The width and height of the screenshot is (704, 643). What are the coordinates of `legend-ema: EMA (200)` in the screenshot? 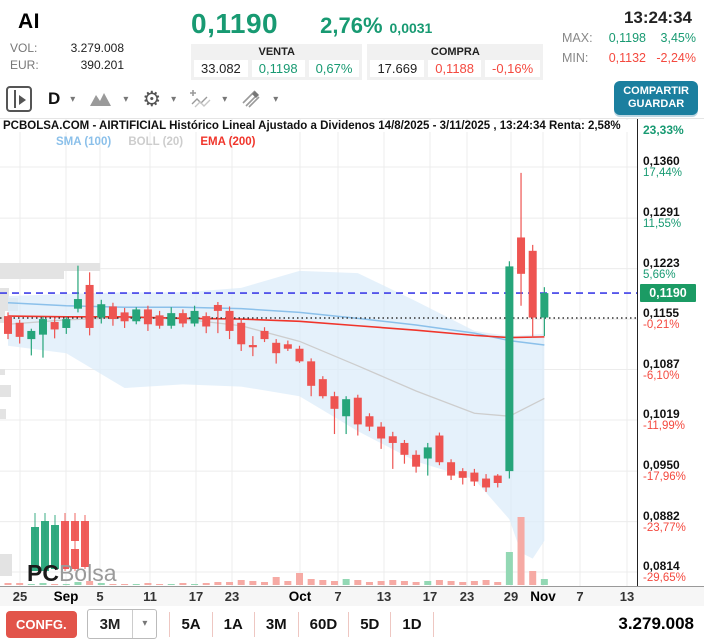 It's located at (228, 142).